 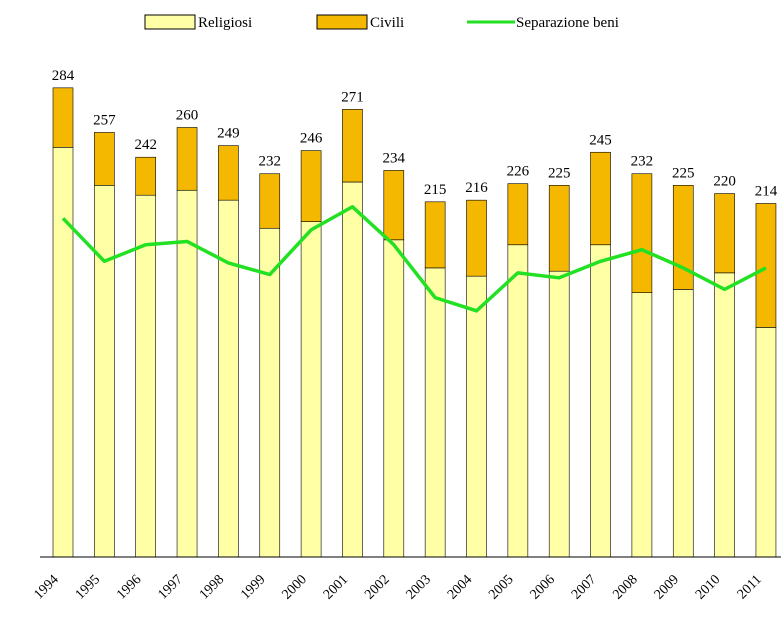 What do you see at coordinates (501, 587) in the screenshot?
I see `x-tick-label: 2005` at bounding box center [501, 587].